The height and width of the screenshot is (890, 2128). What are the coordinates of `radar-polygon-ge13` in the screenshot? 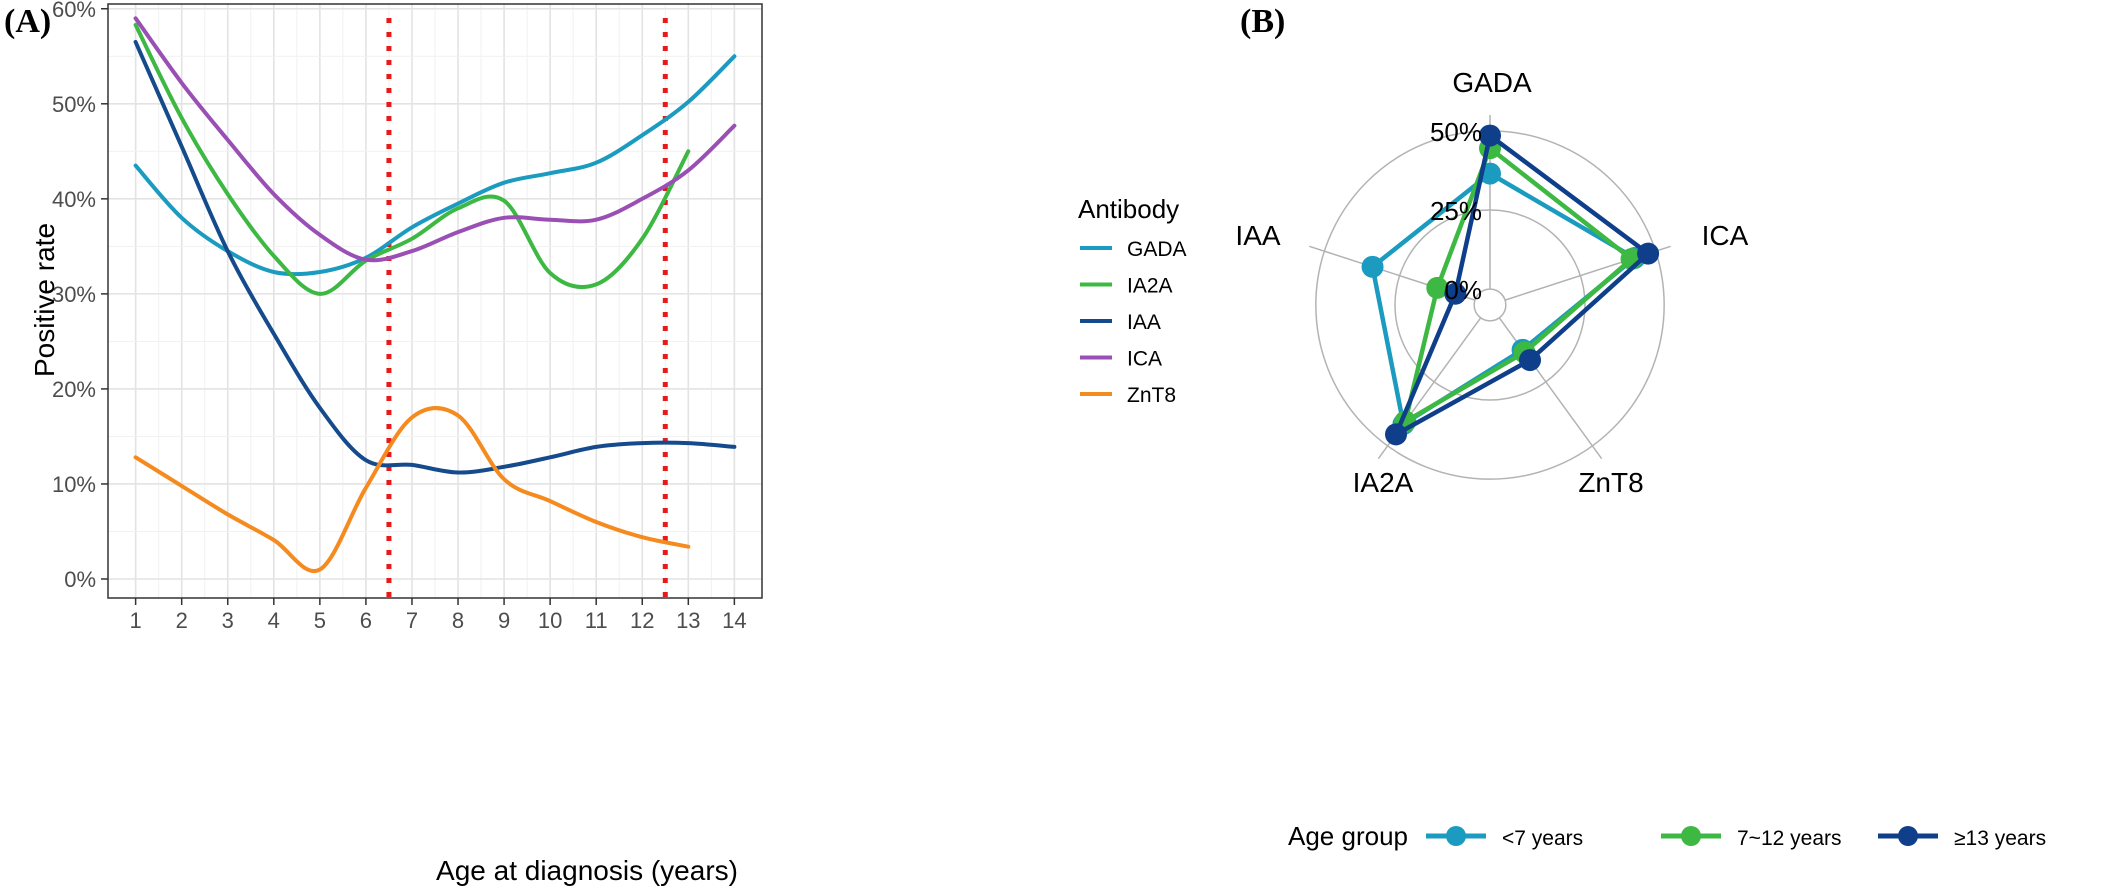 It's located at (1522, 285).